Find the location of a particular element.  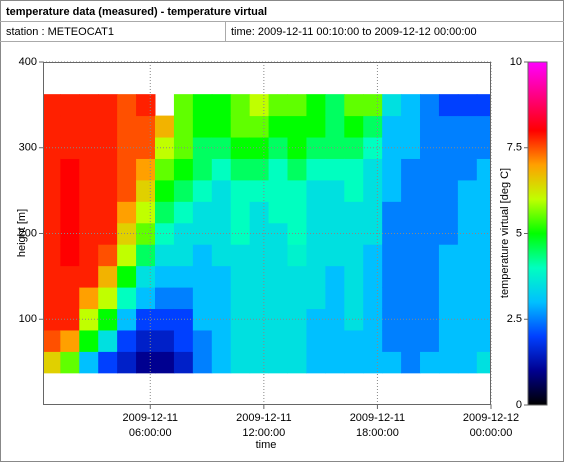

colorbar-tick-label: 2.5 is located at coordinates (514, 319).